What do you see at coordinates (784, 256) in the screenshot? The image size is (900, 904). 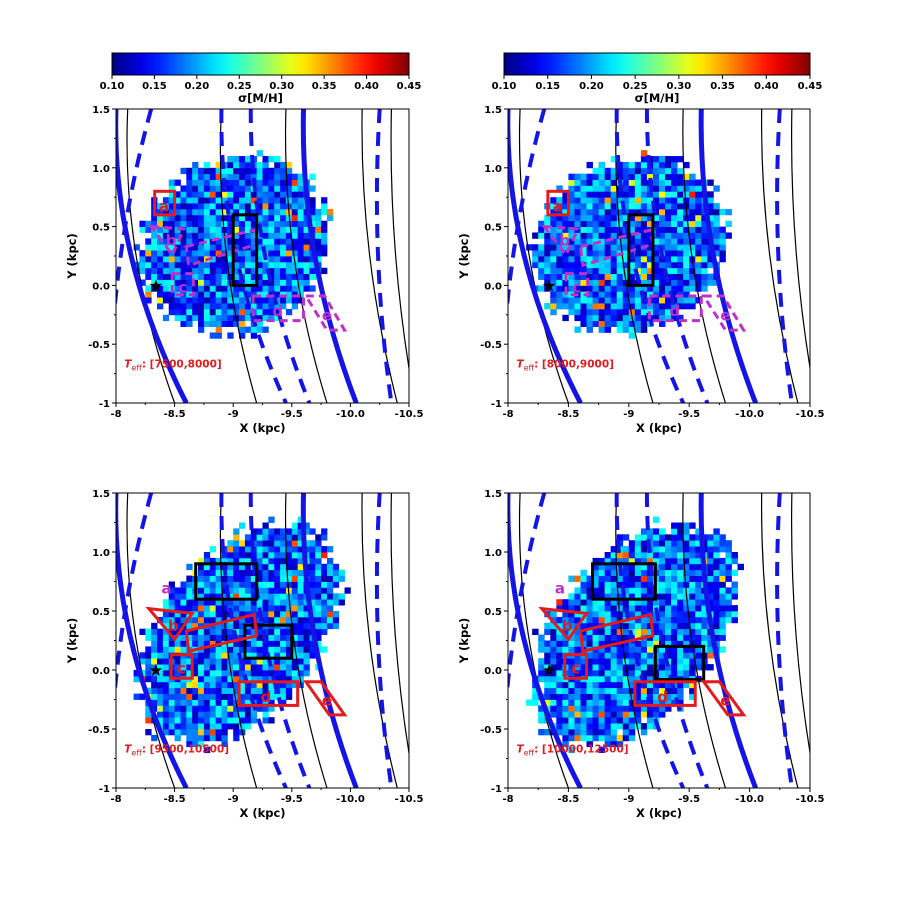 I see `spiral-arm-dashed` at bounding box center [784, 256].